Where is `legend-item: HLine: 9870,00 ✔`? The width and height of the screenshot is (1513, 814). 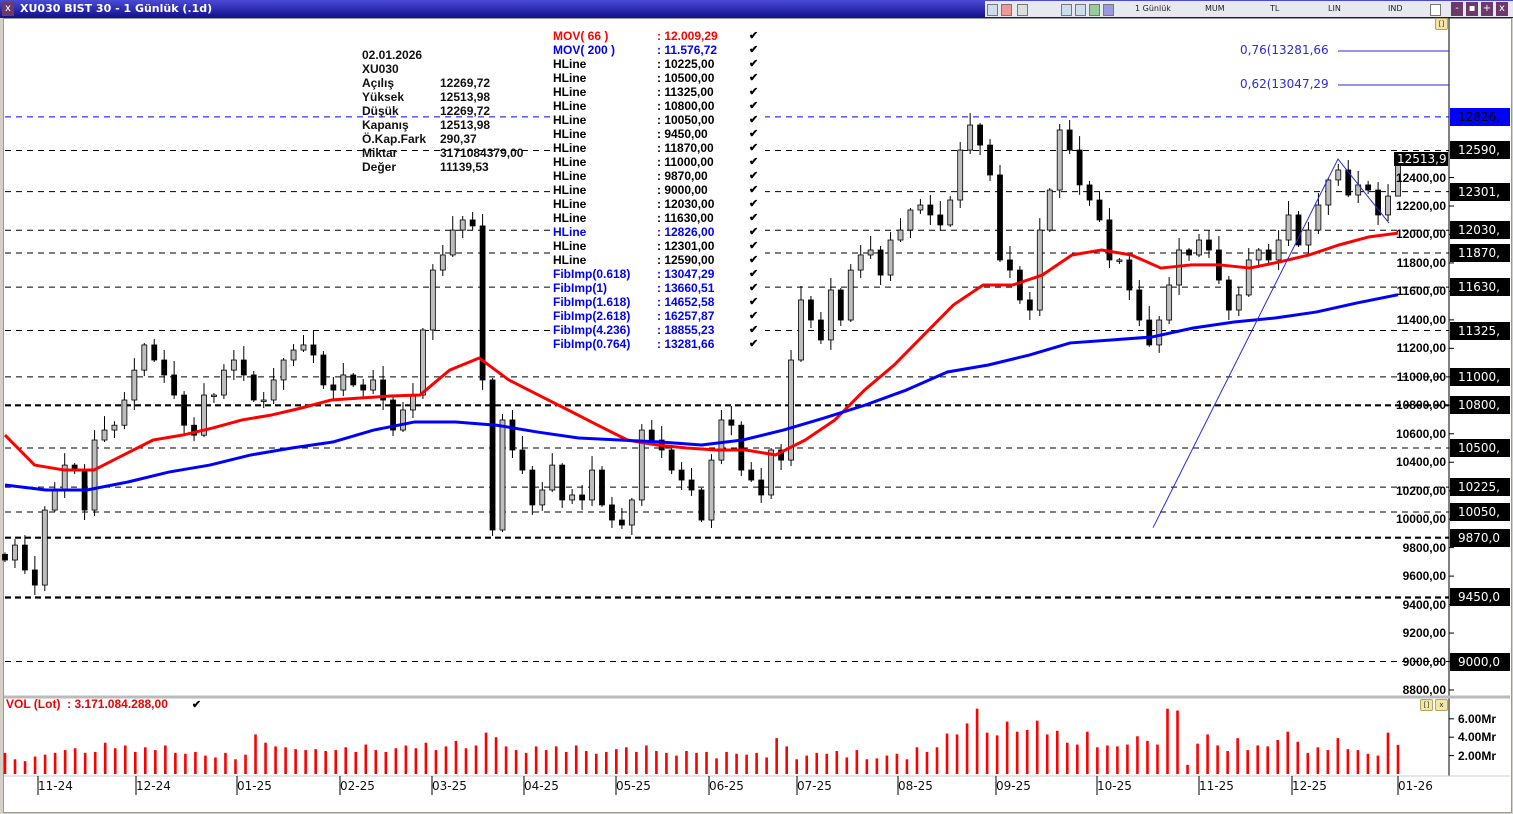
legend-item: HLine: 9870,00 ✔ is located at coordinates (657, 176).